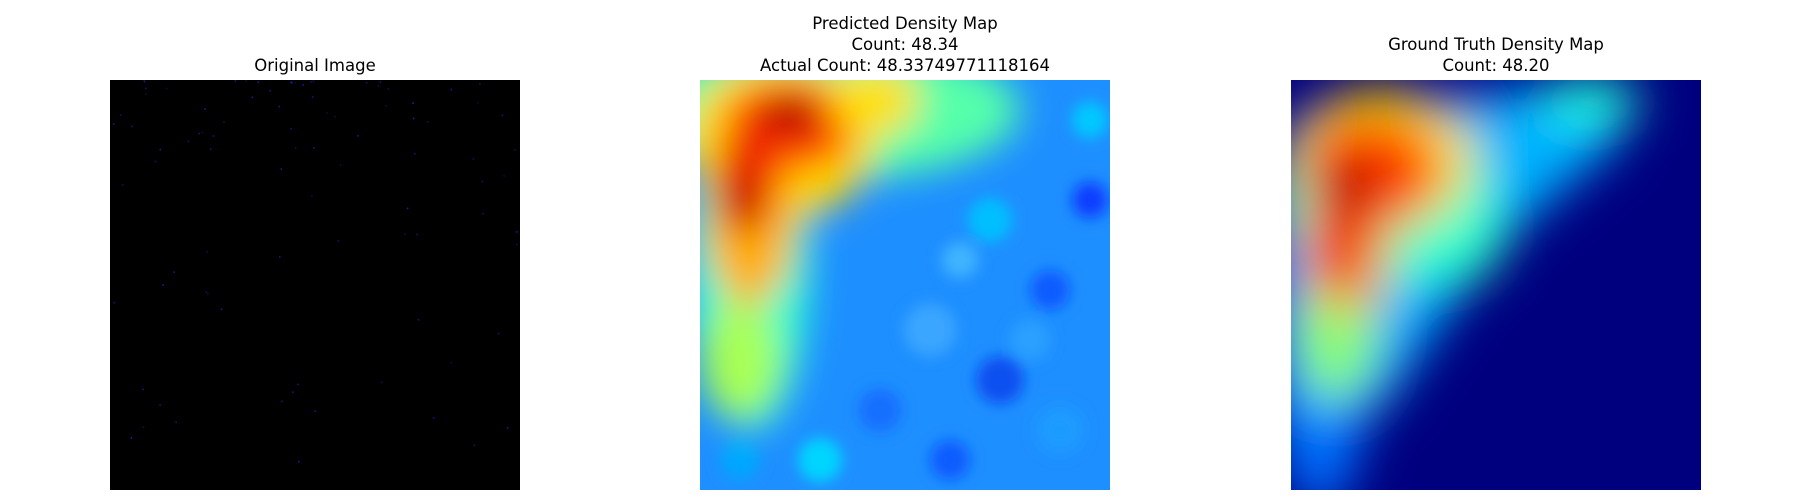 The height and width of the screenshot is (500, 1800). What do you see at coordinates (1496, 44) in the screenshot?
I see `ground-truth-title-line-1: Ground Truth Density Map` at bounding box center [1496, 44].